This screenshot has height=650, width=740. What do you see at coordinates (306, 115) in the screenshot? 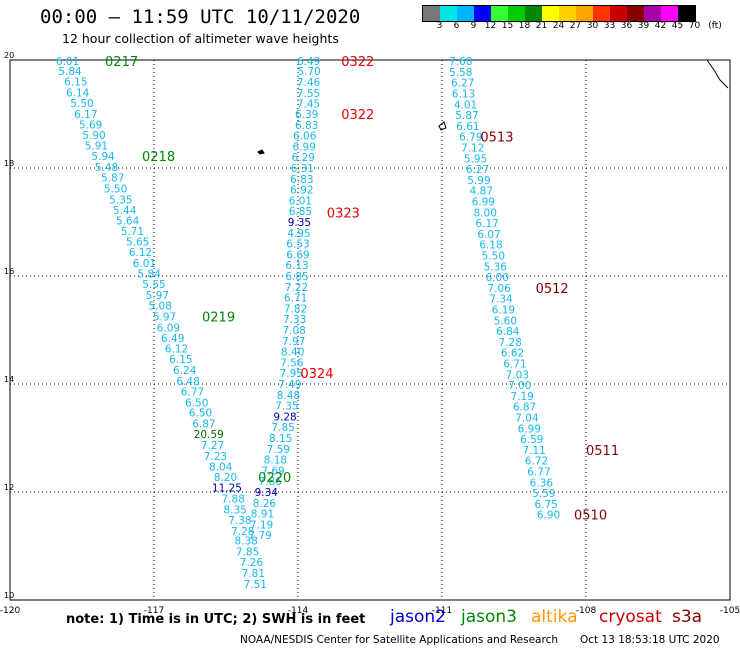
I see `wave-height-value: 6.39` at bounding box center [306, 115].